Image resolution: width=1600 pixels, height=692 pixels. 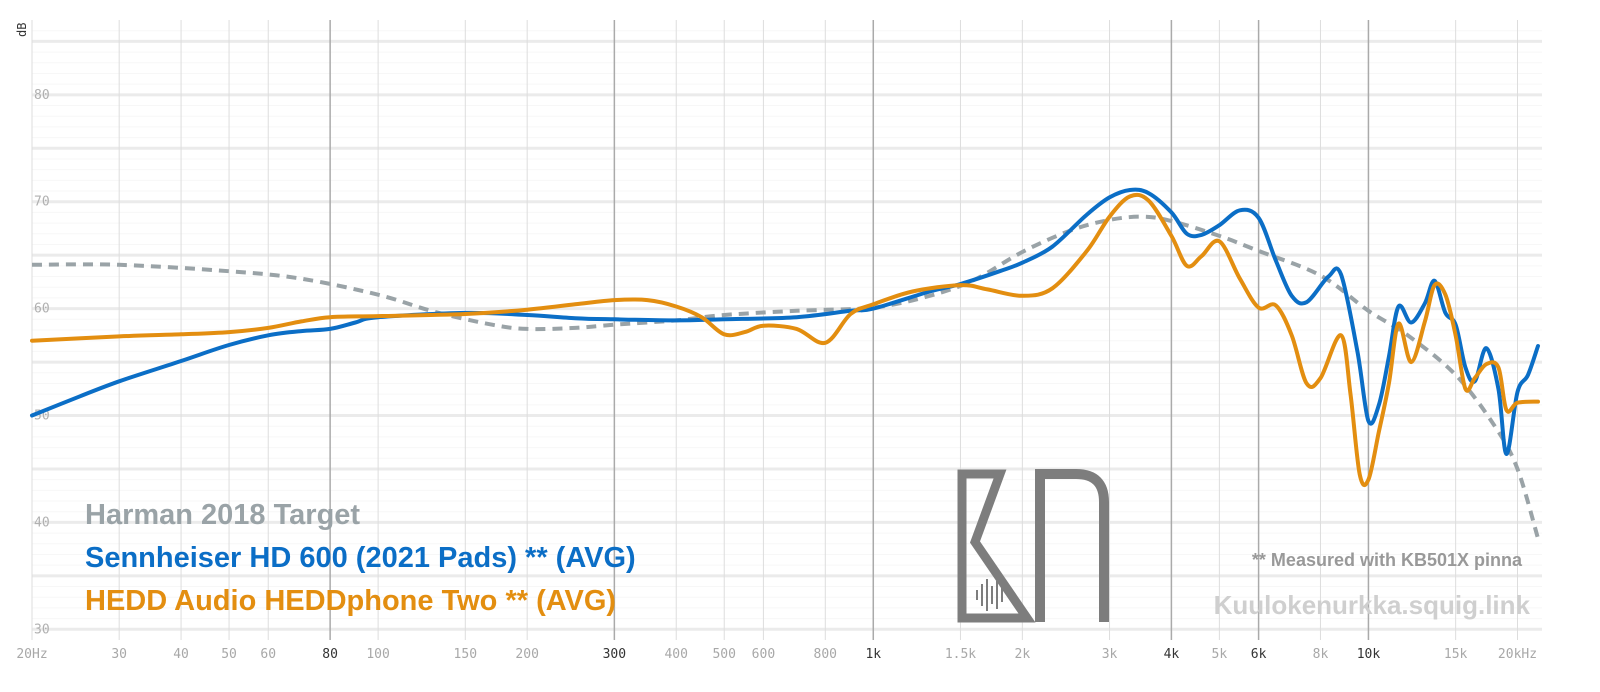 What do you see at coordinates (465, 654) in the screenshot?
I see `x-tick-label: 150` at bounding box center [465, 654].